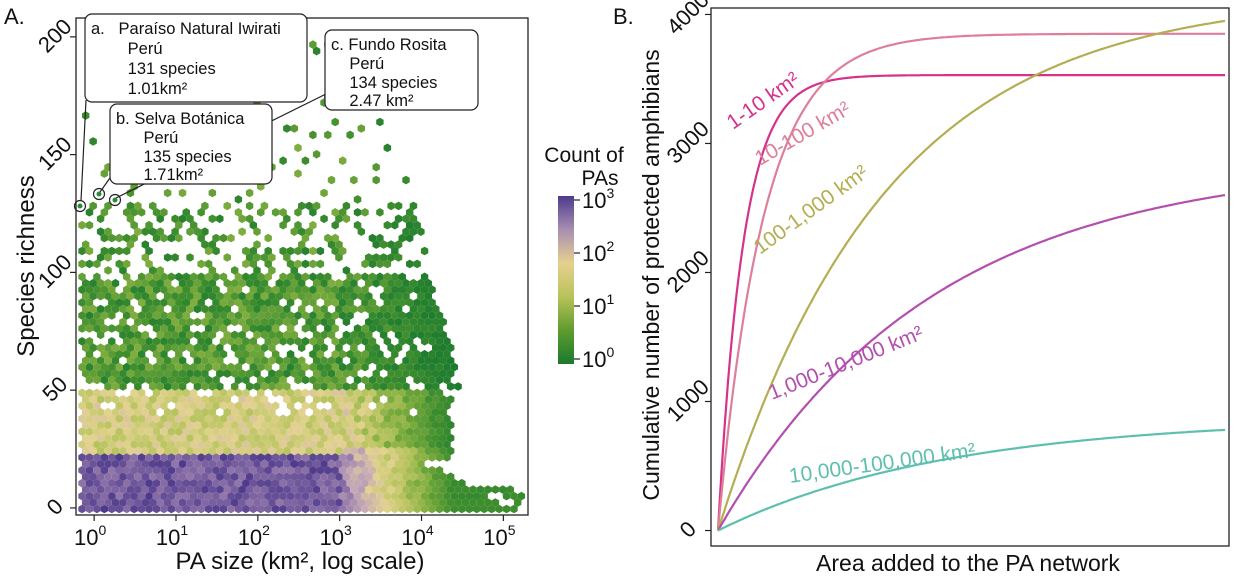 The image size is (1236, 579). Describe the element at coordinates (598, 252) in the screenshot. I see `colorbar-tick-label: 102` at that location.